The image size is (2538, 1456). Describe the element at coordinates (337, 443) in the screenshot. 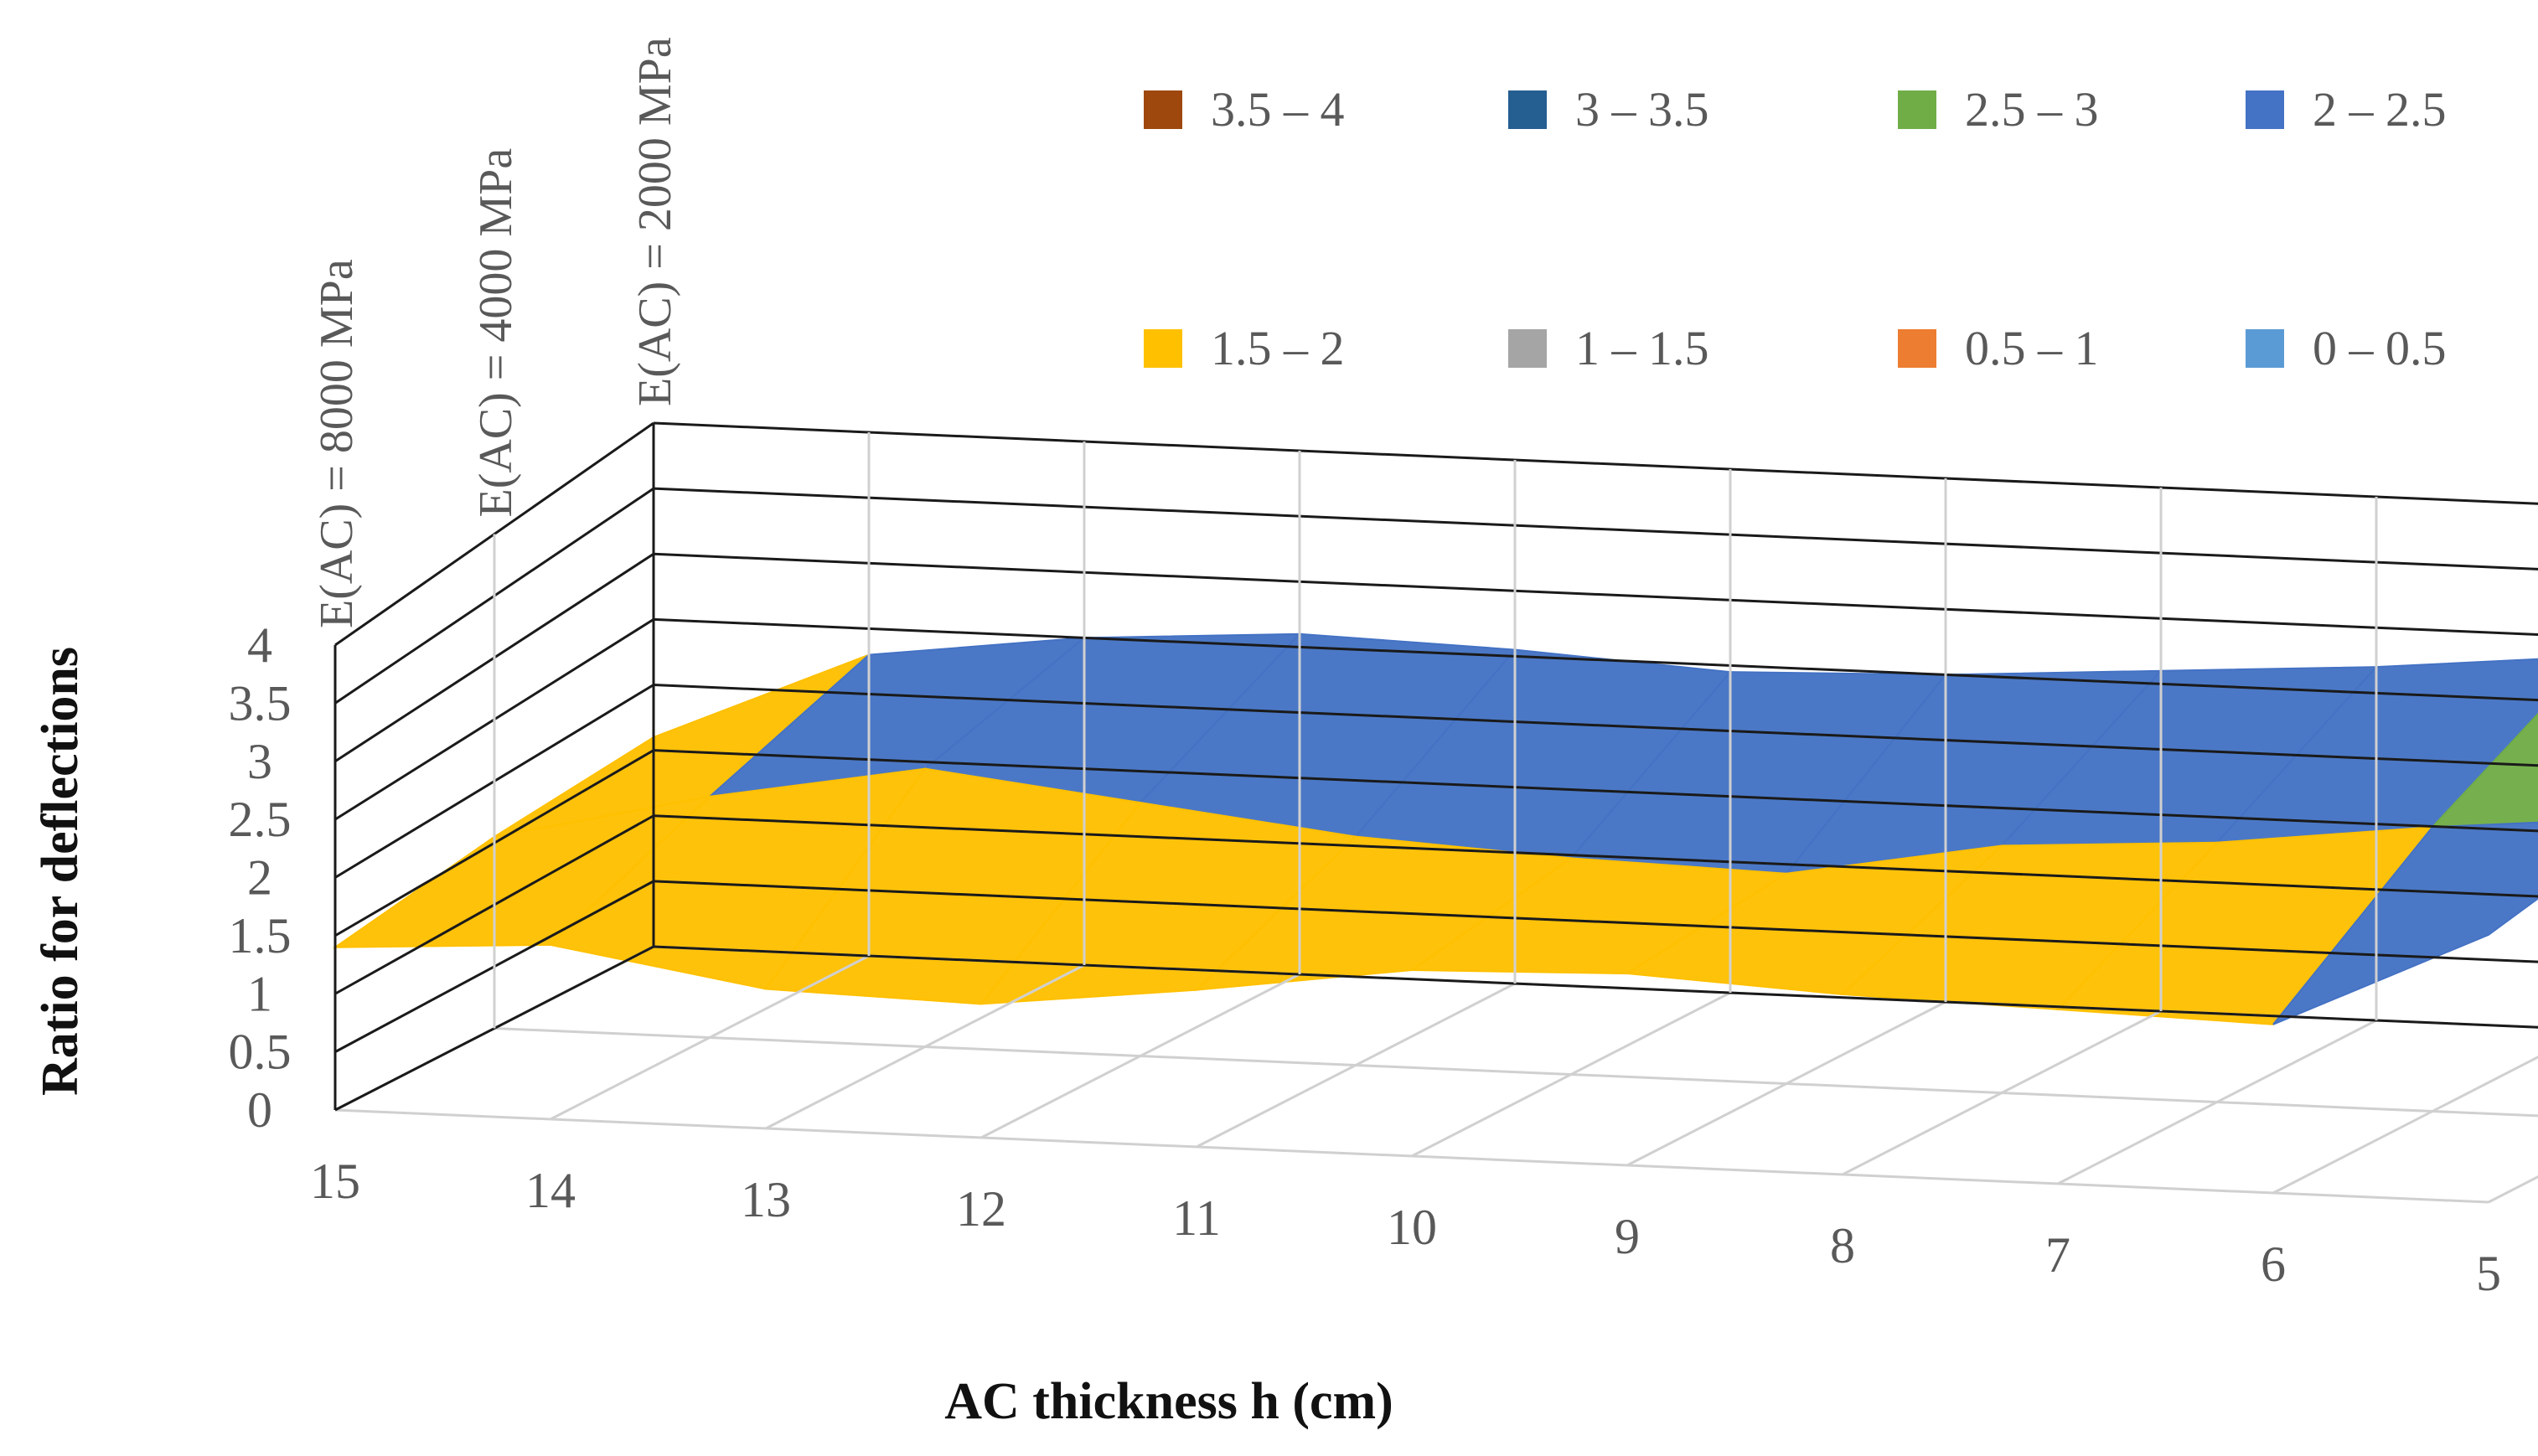

I see `series-label: E(AC) = 8000 MPa` at that location.